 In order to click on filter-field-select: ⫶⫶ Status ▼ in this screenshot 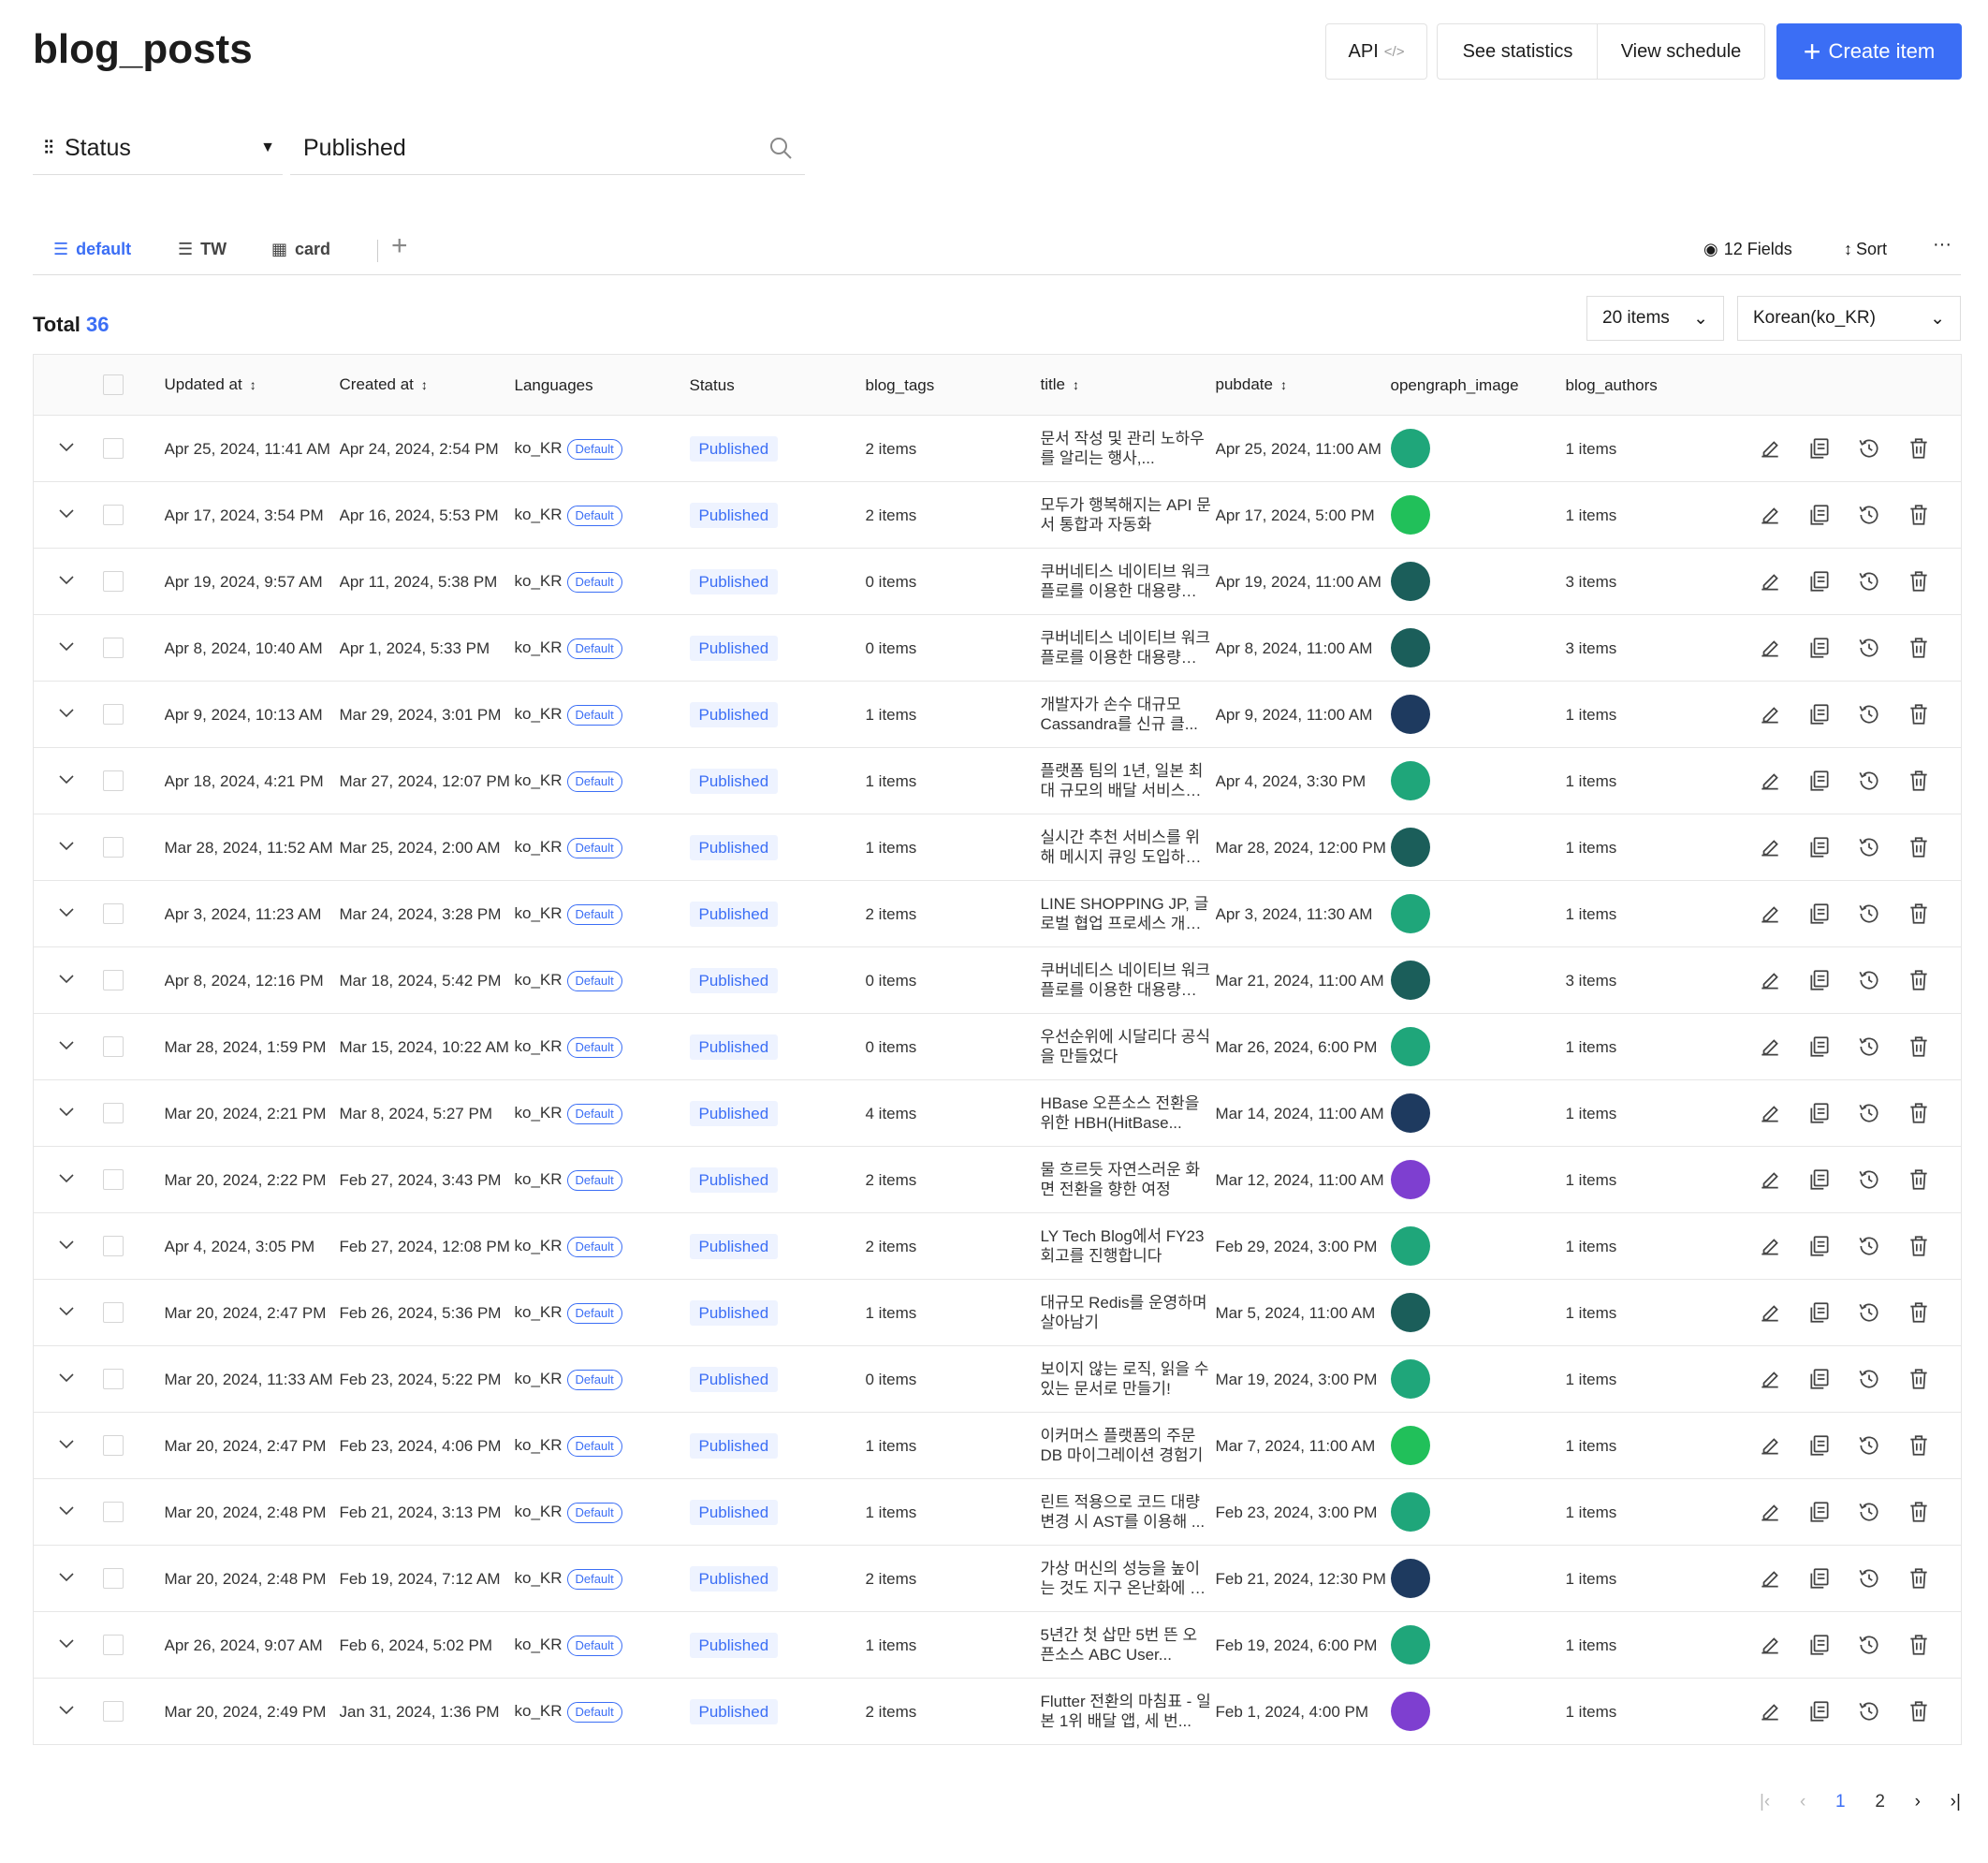, I will do `click(158, 149)`.